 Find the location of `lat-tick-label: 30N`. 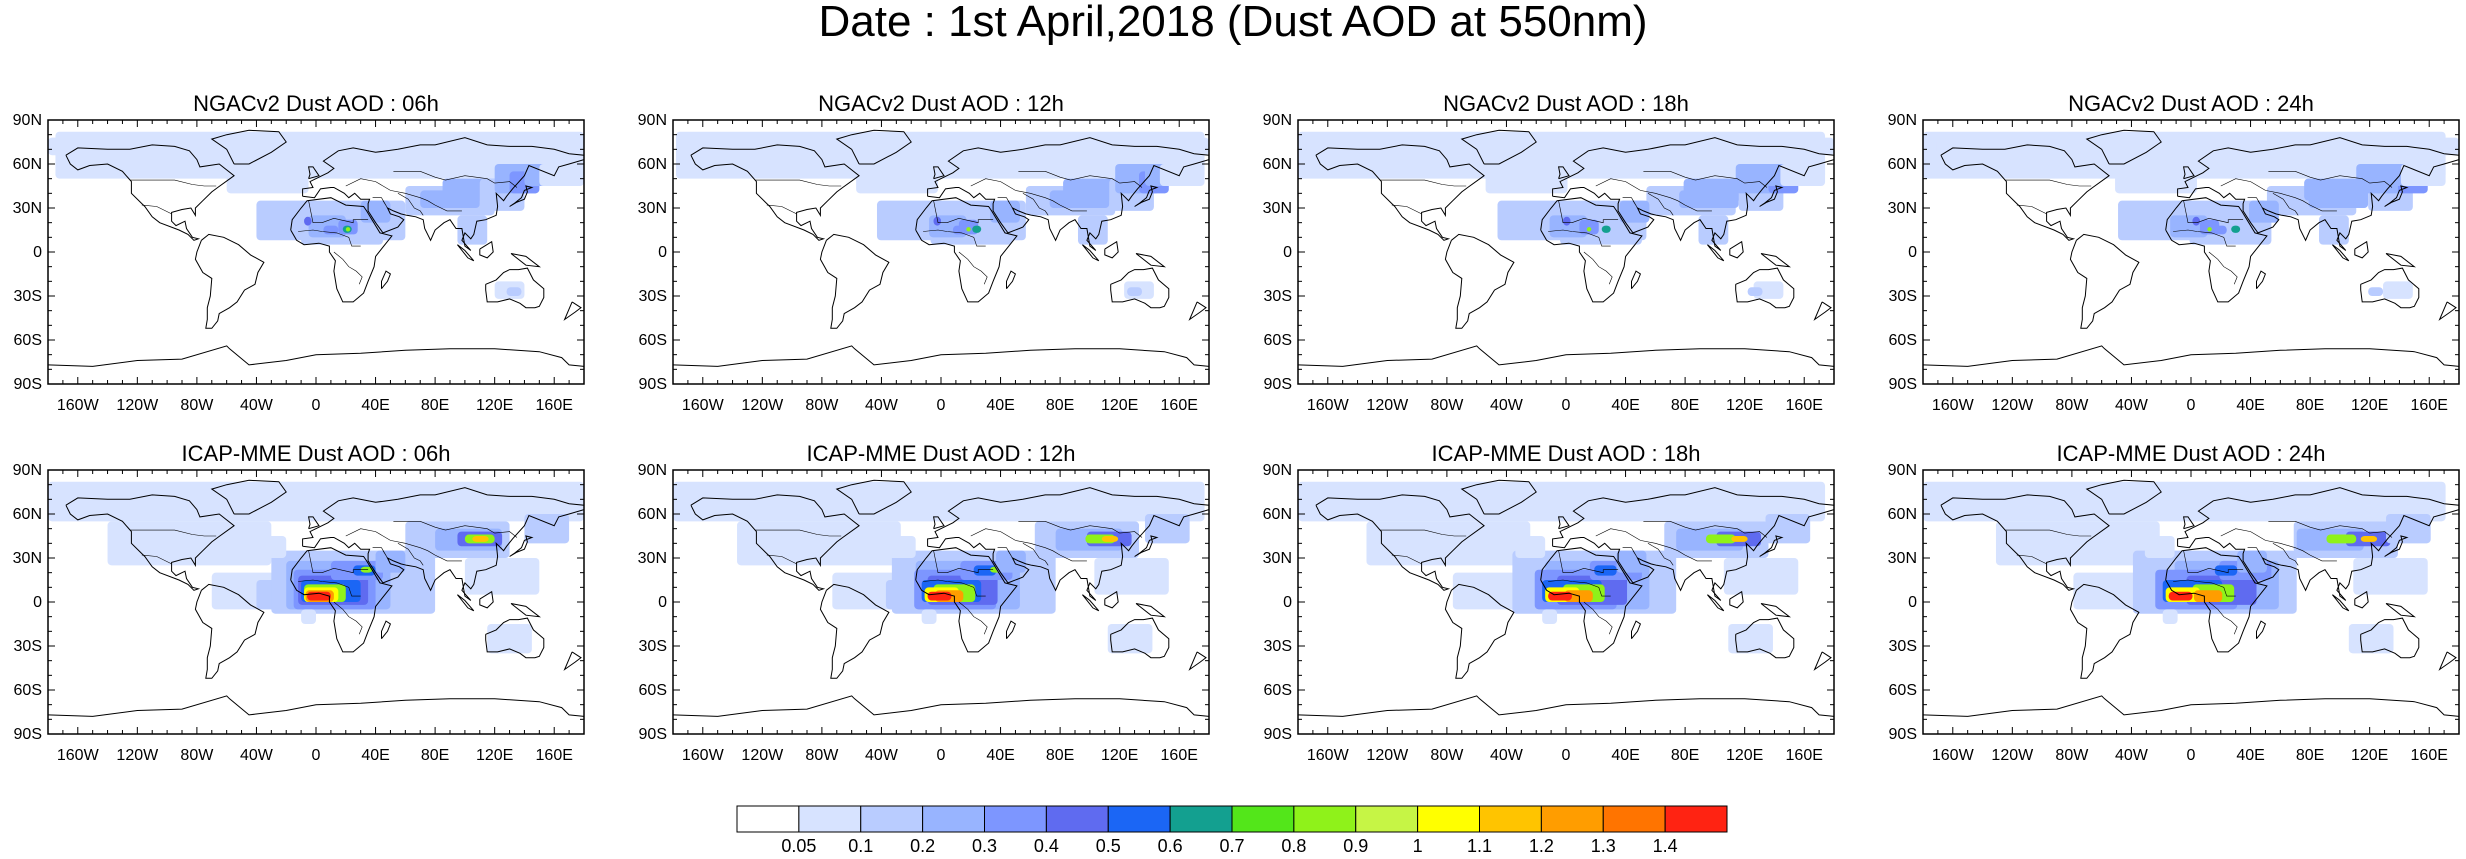

lat-tick-label: 30N is located at coordinates (27, 558).